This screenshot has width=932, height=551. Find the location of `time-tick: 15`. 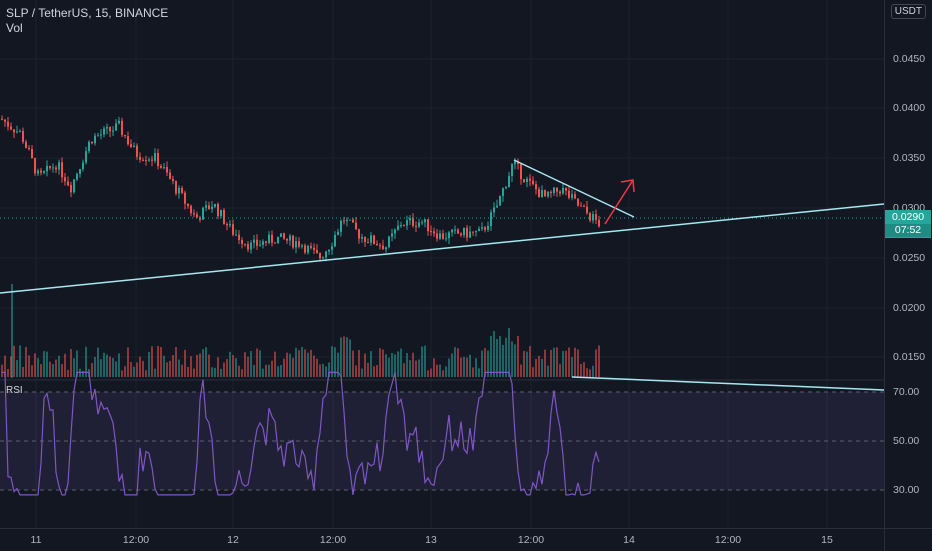

time-tick: 15 is located at coordinates (827, 540).